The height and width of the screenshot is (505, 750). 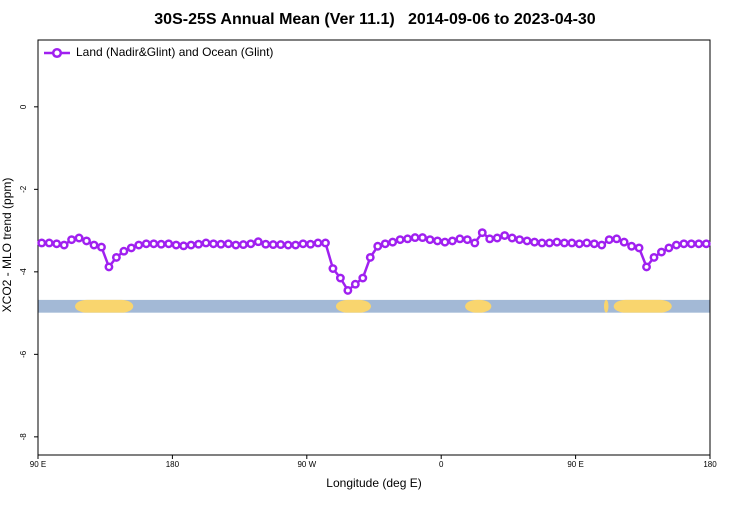 I want to click on x-axis-label: Longitude (deg E), so click(x=373, y=483).